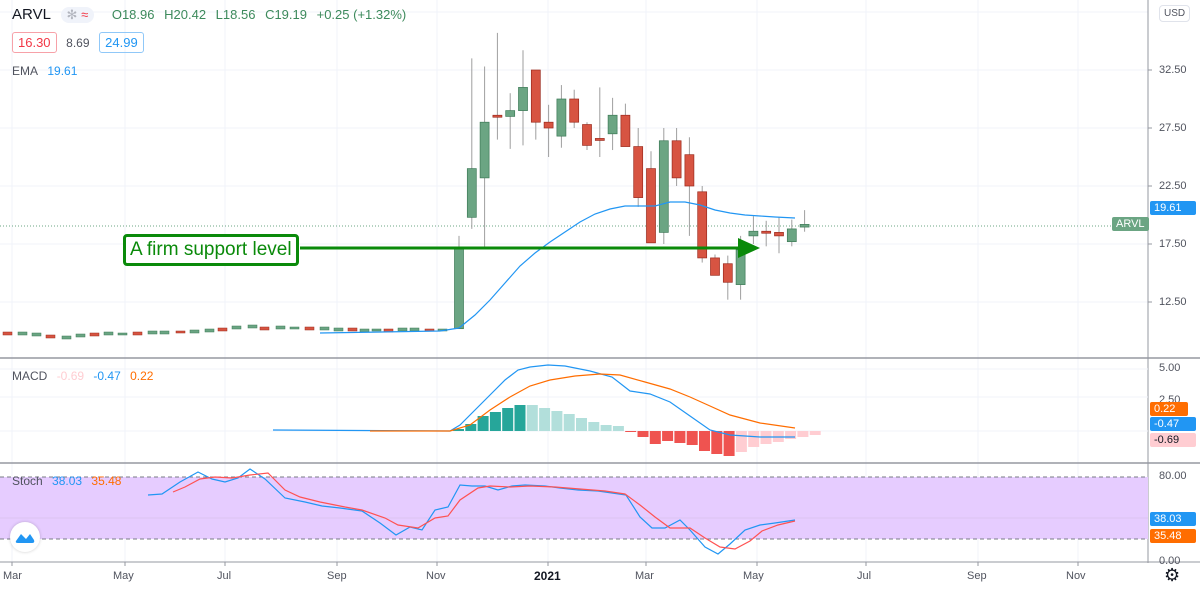  Describe the element at coordinates (1173, 536) in the screenshot. I see `stoch-d-badge: 35.48` at that location.